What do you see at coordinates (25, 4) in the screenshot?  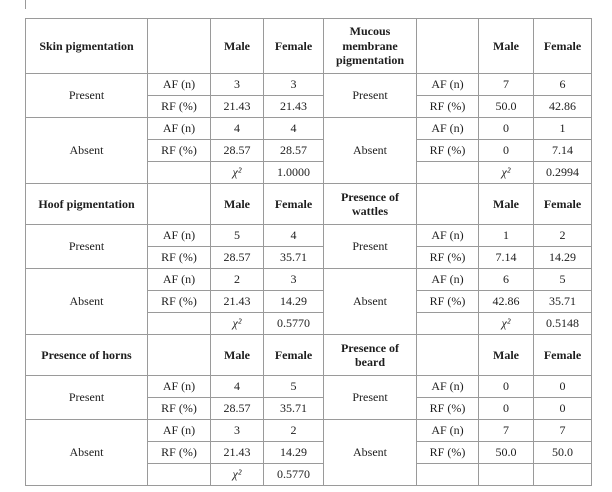 I see `cropped-border-artifact` at bounding box center [25, 4].